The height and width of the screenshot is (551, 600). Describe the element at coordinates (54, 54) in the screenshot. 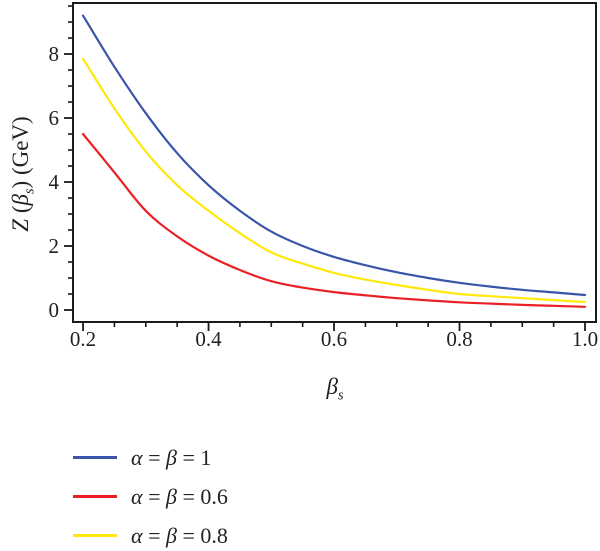

I see `y-tick-label: 8` at that location.